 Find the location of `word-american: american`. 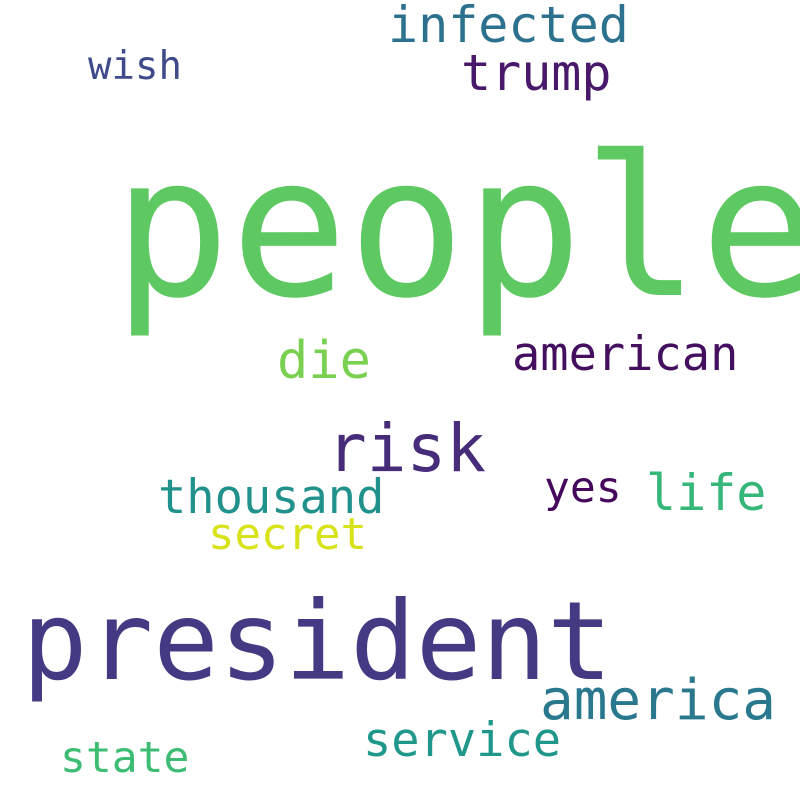

word-american: american is located at coordinates (625, 354).